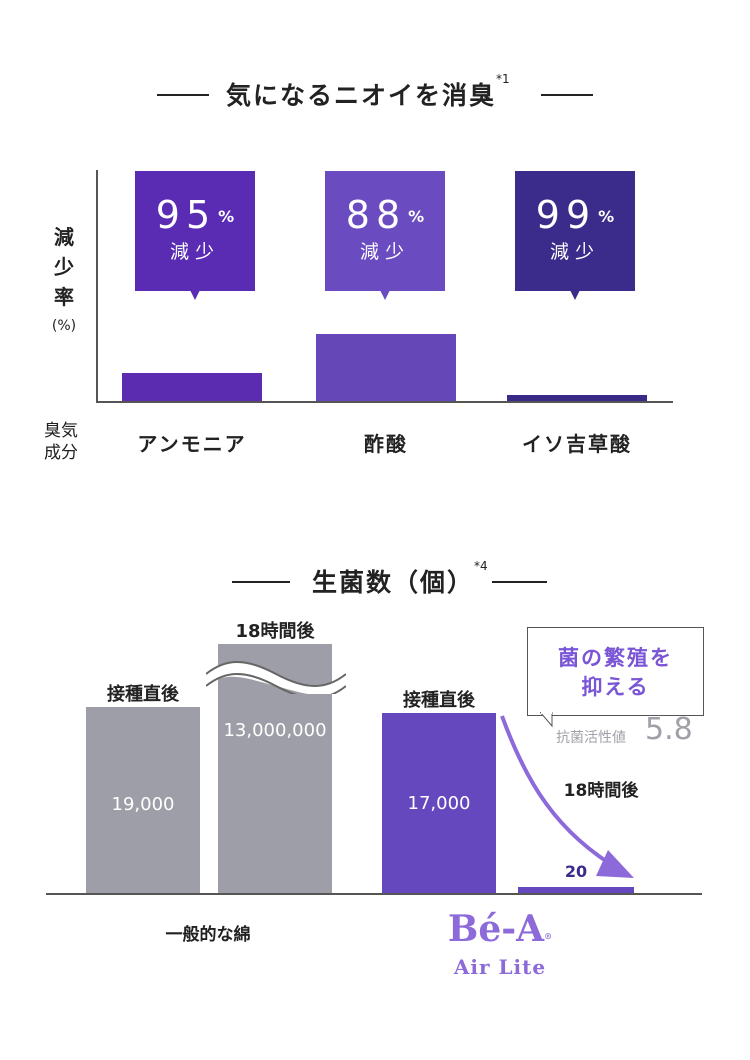 Image resolution: width=750 pixels, height=1060 pixels. I want to click on group-label-cotton: 一般的な綿, so click(208, 935).